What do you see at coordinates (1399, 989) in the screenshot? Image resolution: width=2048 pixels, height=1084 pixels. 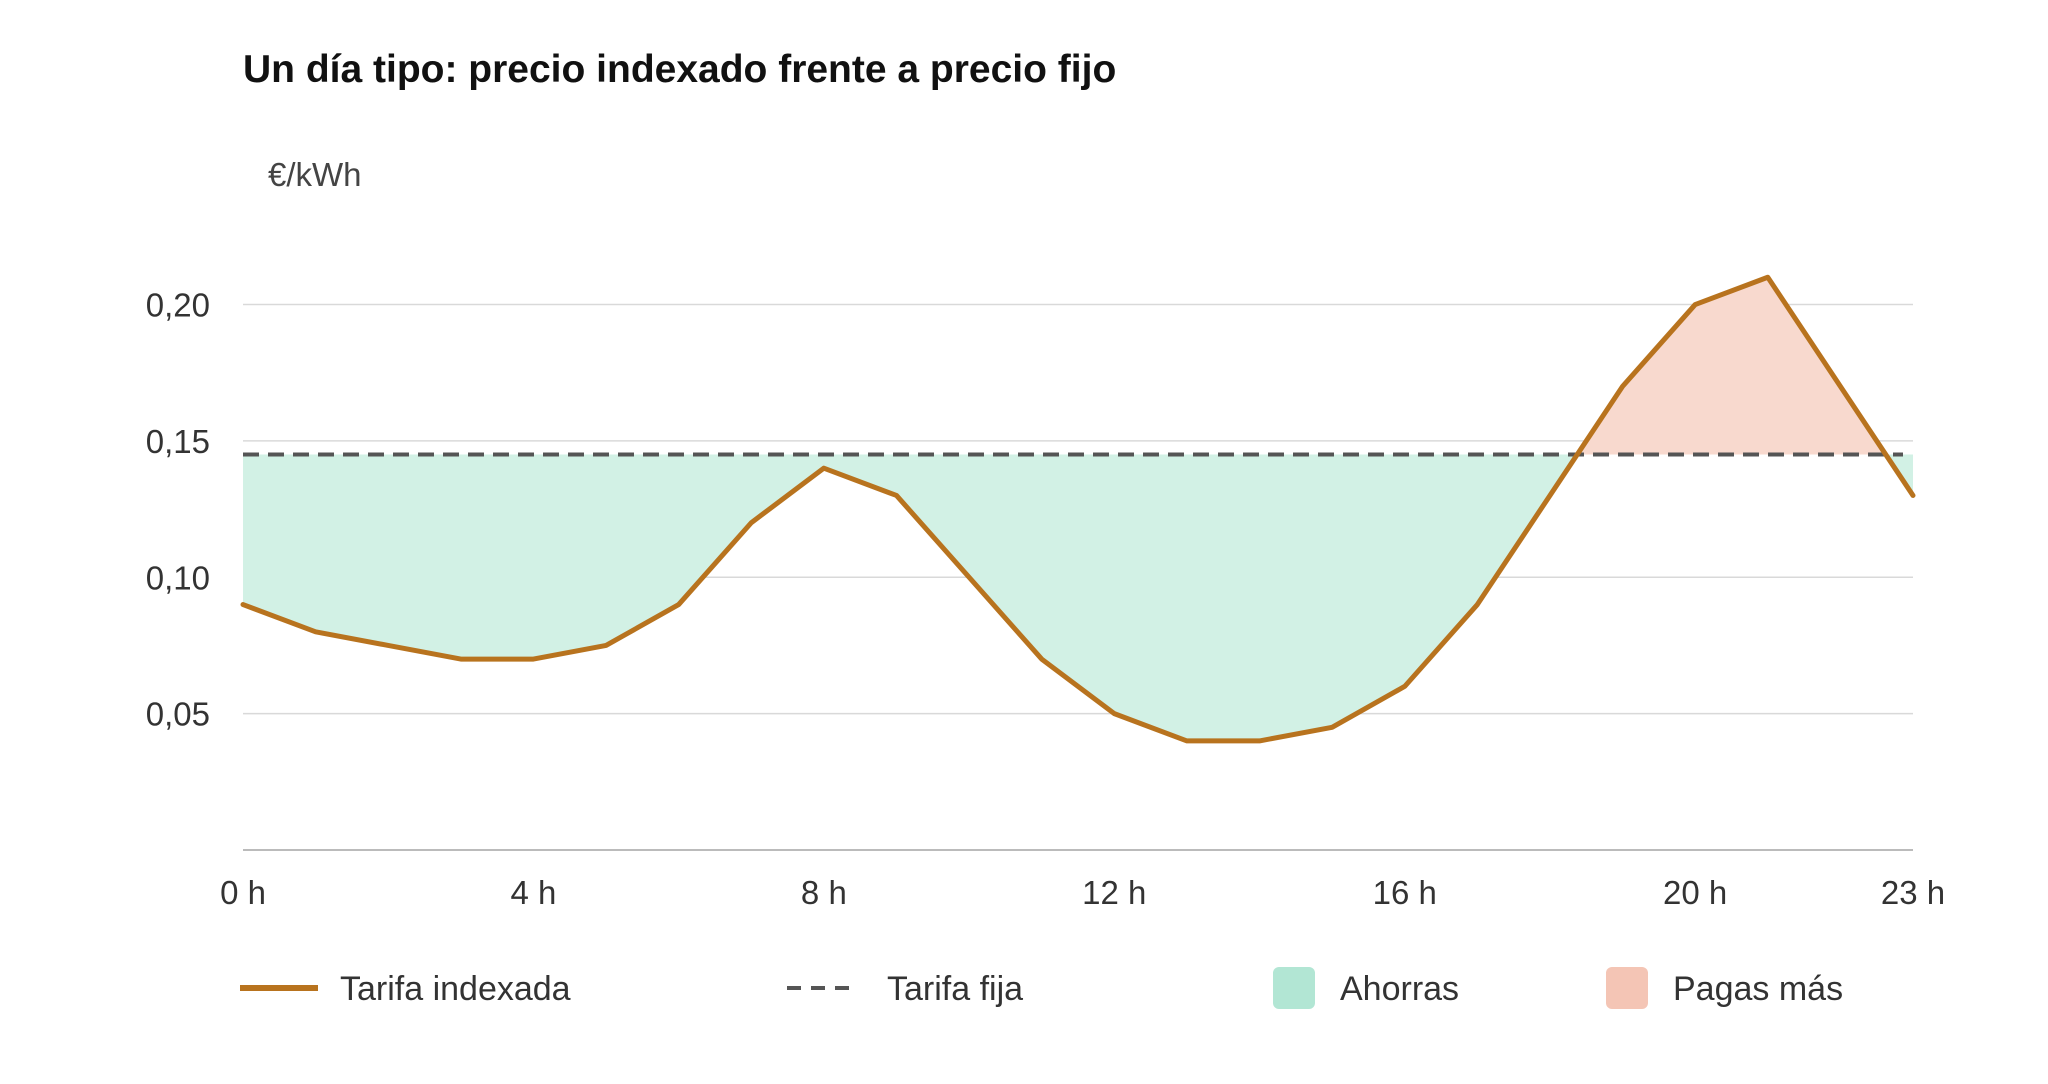 I see `legend-label-ahorras: Ahorras` at bounding box center [1399, 989].